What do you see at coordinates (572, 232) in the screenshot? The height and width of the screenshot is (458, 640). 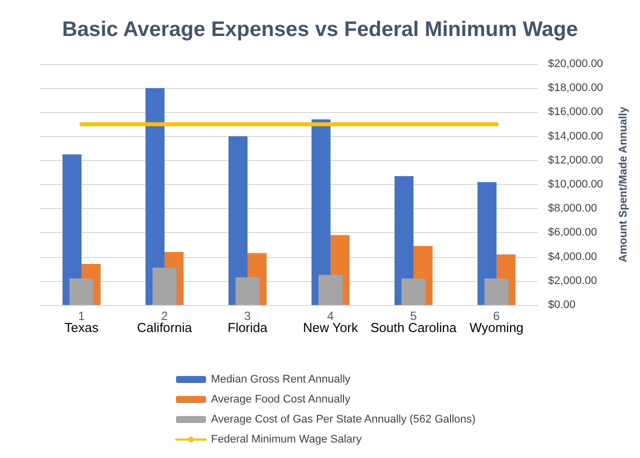 I see `y-tick-label: $6,000.00` at bounding box center [572, 232].